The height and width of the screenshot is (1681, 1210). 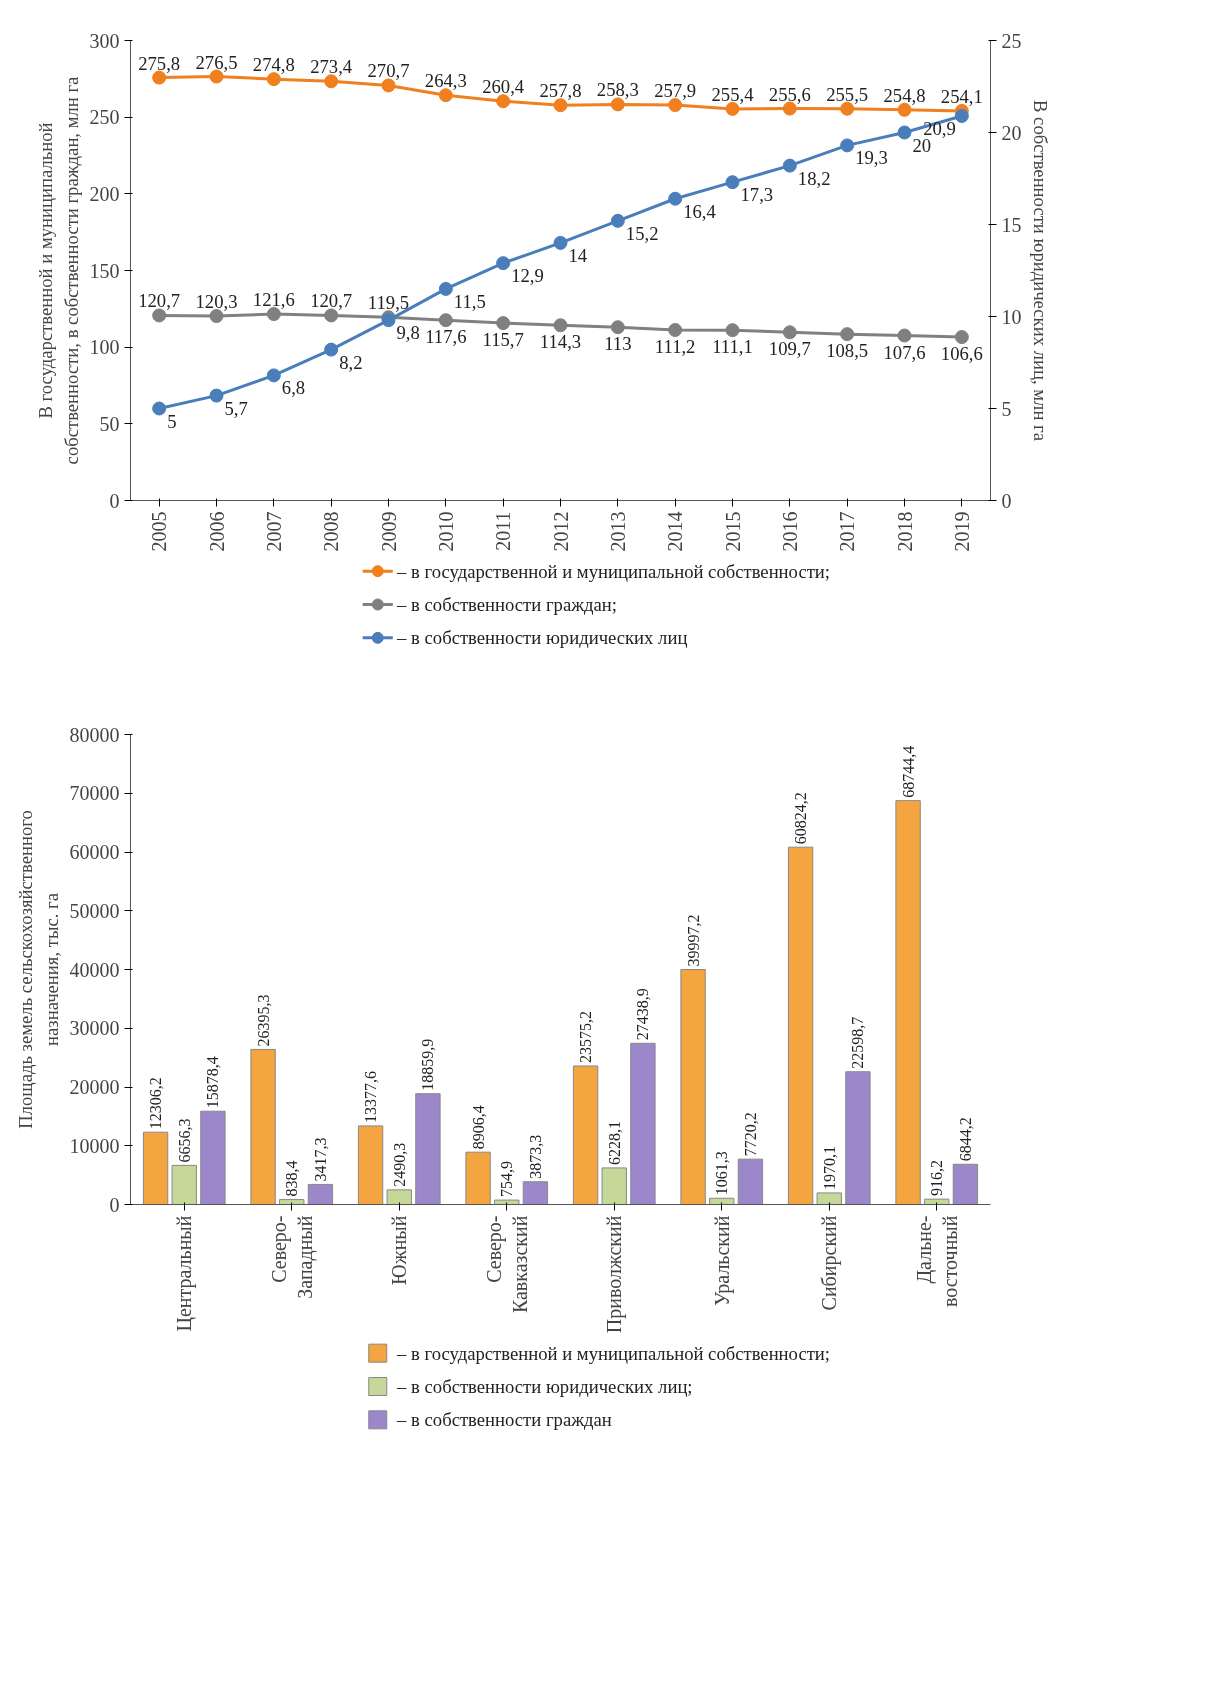 What do you see at coordinates (94, 793) in the screenshot?
I see `y-tick-label: 70000` at bounding box center [94, 793].